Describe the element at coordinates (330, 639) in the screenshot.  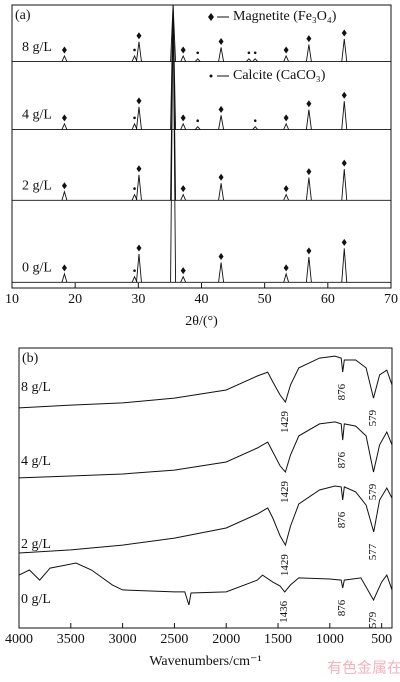
I see `x-tick-label: 1000` at that location.